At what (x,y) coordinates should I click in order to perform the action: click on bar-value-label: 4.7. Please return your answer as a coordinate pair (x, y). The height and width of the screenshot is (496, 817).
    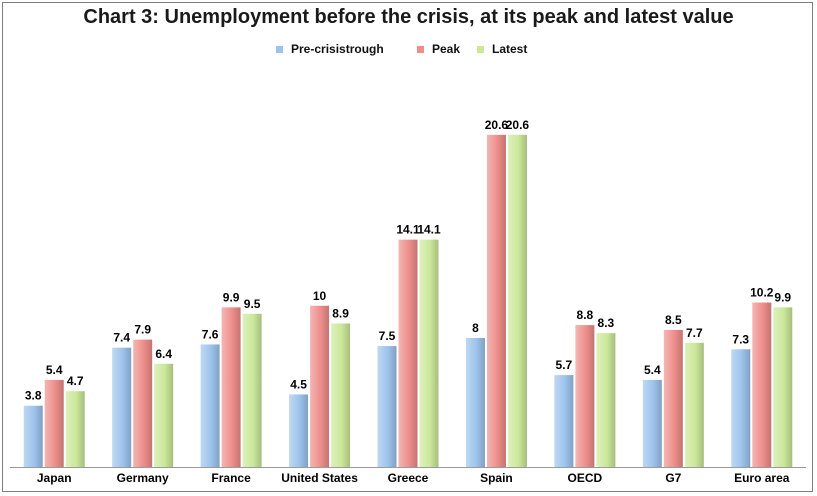
    Looking at the image, I should click on (75, 381).